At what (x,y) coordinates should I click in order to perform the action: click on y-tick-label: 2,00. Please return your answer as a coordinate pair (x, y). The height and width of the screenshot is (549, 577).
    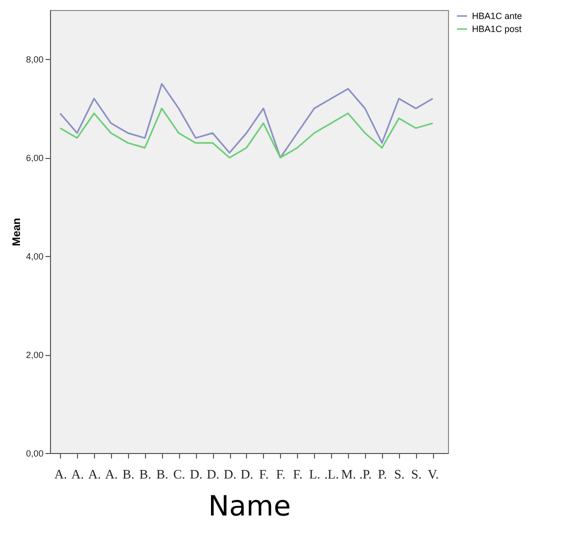
    Looking at the image, I should click on (35, 355).